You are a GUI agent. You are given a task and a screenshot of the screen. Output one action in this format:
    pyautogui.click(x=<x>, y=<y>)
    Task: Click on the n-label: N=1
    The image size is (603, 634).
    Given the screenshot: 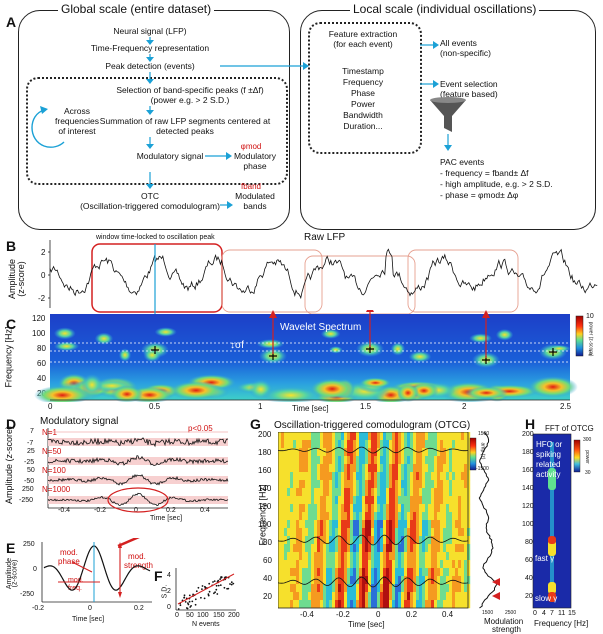 What is the action you would take?
    pyautogui.click(x=49, y=432)
    